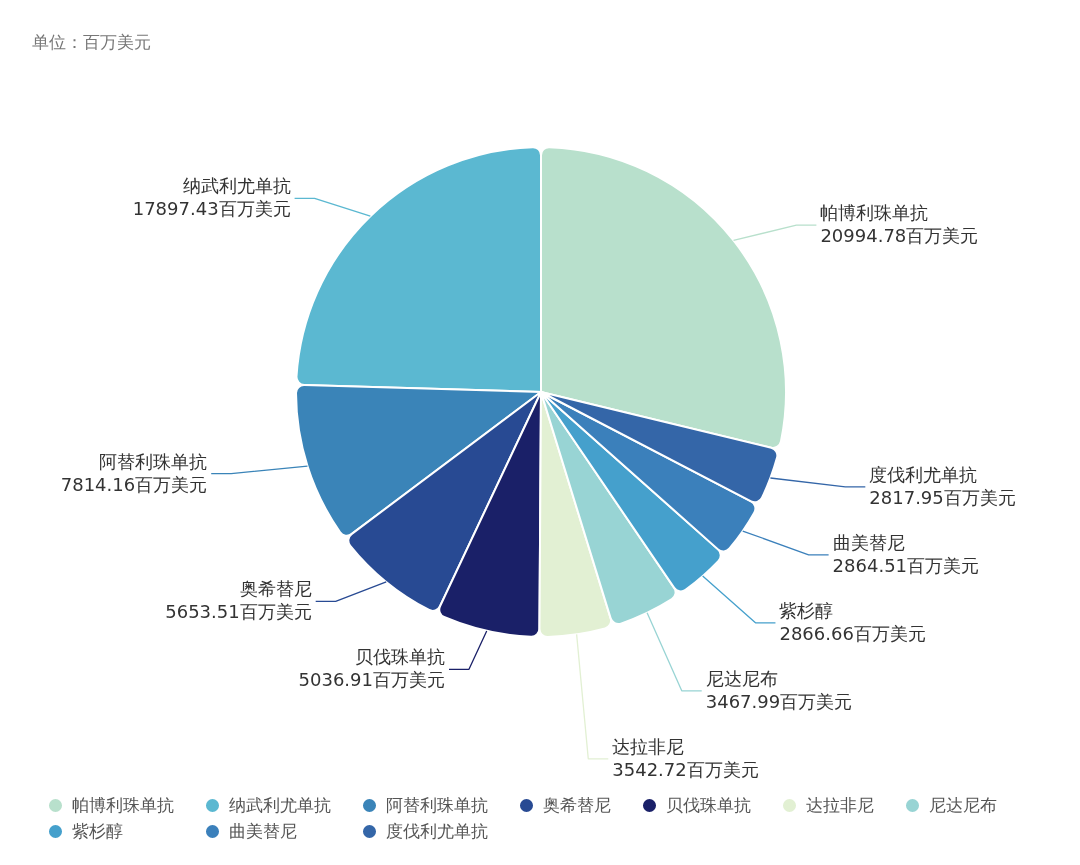 The image size is (1080, 865). What do you see at coordinates (123, 804) in the screenshot?
I see `legend-label: 帕博利珠单抗` at bounding box center [123, 804].